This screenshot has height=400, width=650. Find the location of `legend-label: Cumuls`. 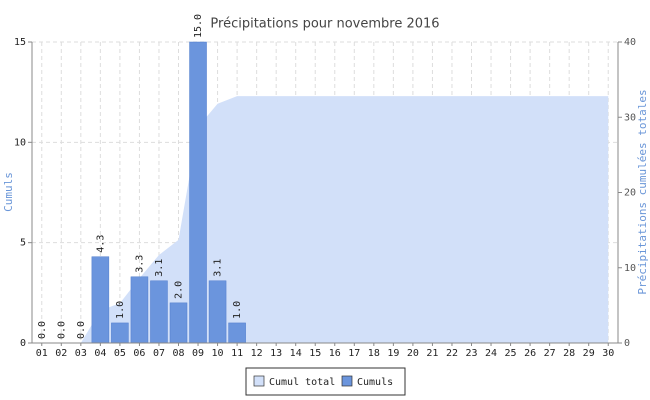

legend-label: Cumuls is located at coordinates (375, 382).